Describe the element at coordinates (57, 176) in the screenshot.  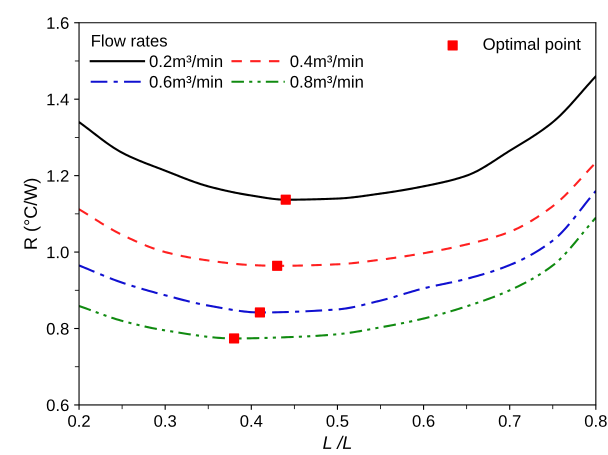
I see `y-tick-label: 1.2` at that location.